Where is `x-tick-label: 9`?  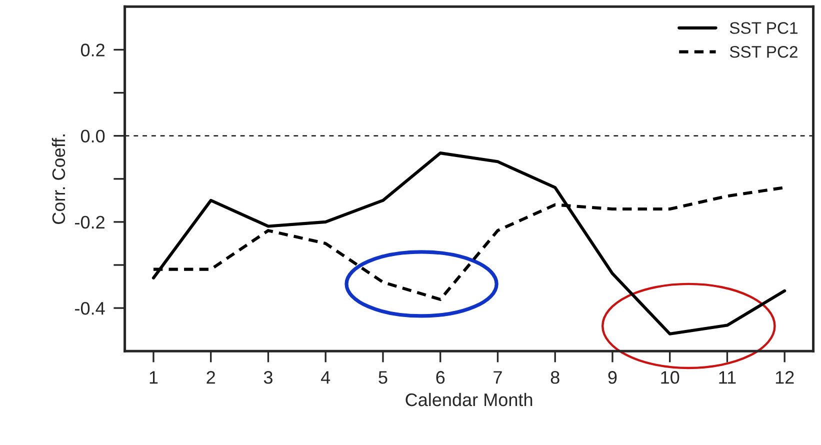 x-tick-label: 9 is located at coordinates (612, 377).